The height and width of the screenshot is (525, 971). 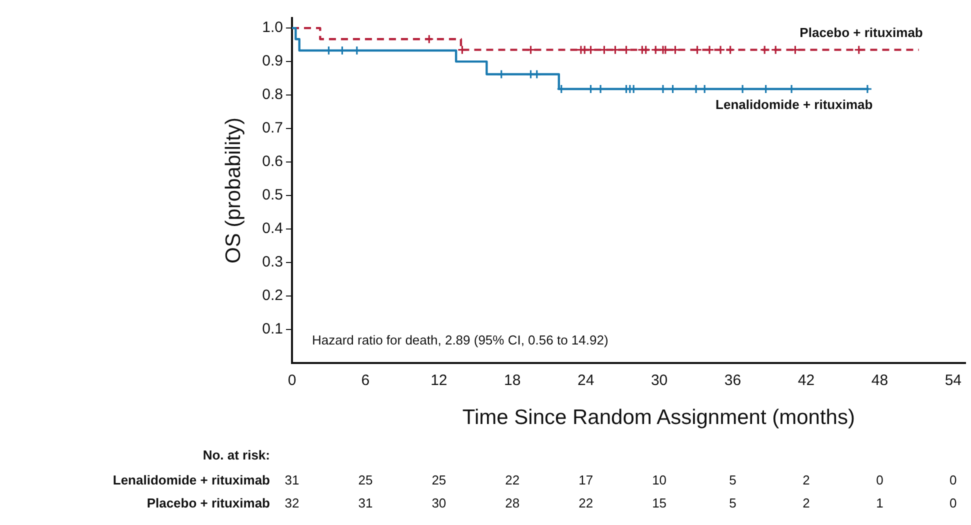 What do you see at coordinates (365, 381) in the screenshot?
I see `x-tick-label: 6` at bounding box center [365, 381].